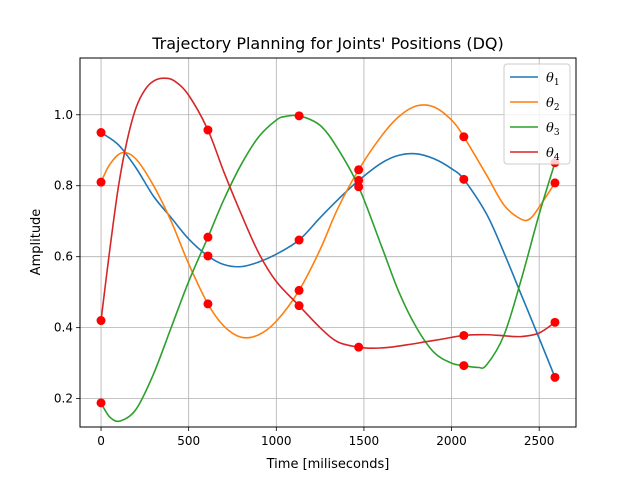 The height and width of the screenshot is (485, 640). What do you see at coordinates (63, 115) in the screenshot?
I see `y-tick-label: 1.0` at bounding box center [63, 115].